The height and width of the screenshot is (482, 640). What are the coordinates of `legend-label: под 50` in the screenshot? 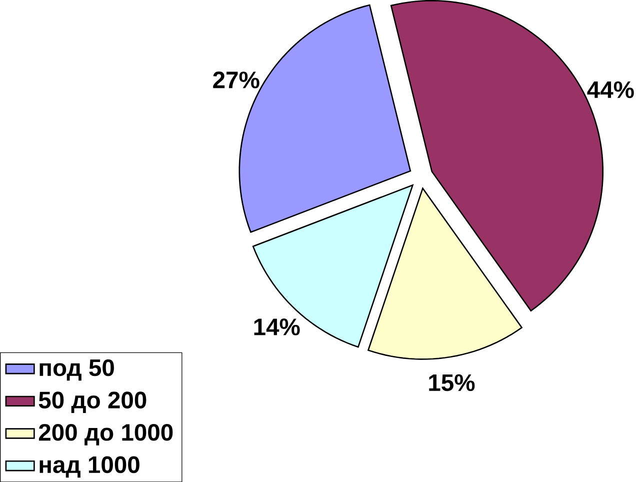 It's located at (77, 370).